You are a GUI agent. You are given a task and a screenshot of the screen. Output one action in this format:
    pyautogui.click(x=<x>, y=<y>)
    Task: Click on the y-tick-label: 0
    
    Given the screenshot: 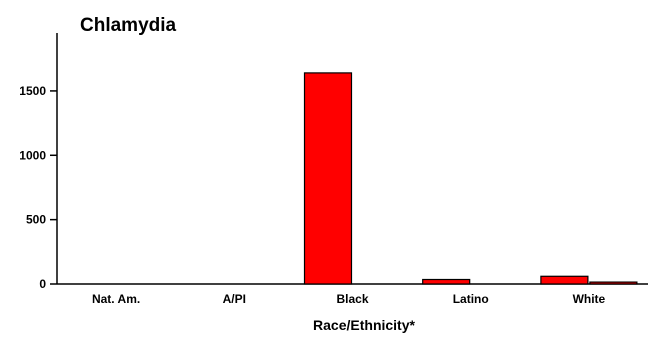 What is the action you would take?
    pyautogui.click(x=42, y=284)
    